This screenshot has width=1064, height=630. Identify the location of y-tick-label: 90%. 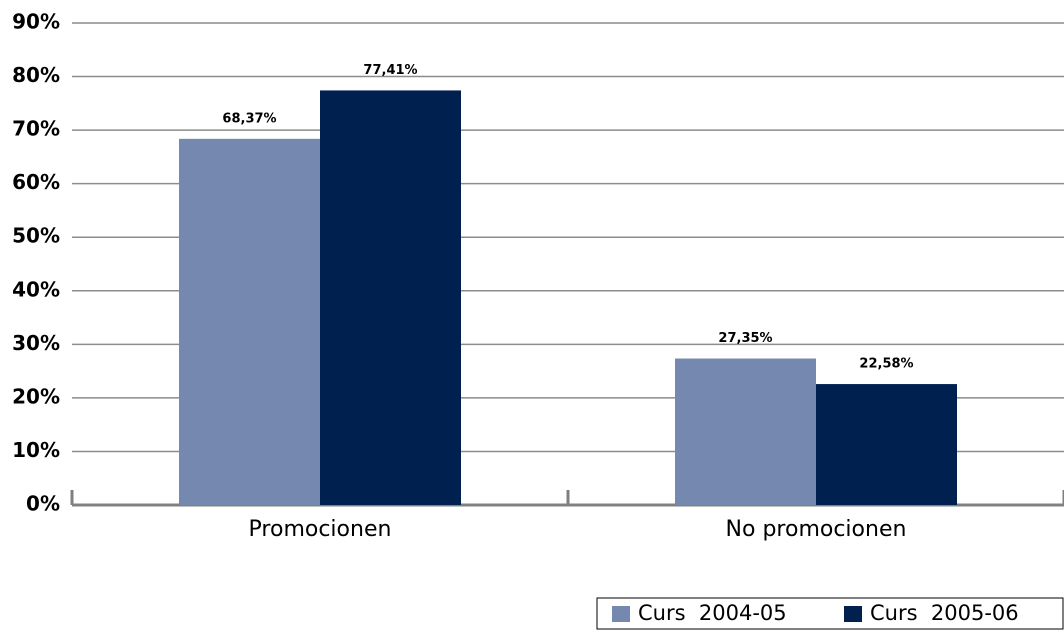
(36, 22).